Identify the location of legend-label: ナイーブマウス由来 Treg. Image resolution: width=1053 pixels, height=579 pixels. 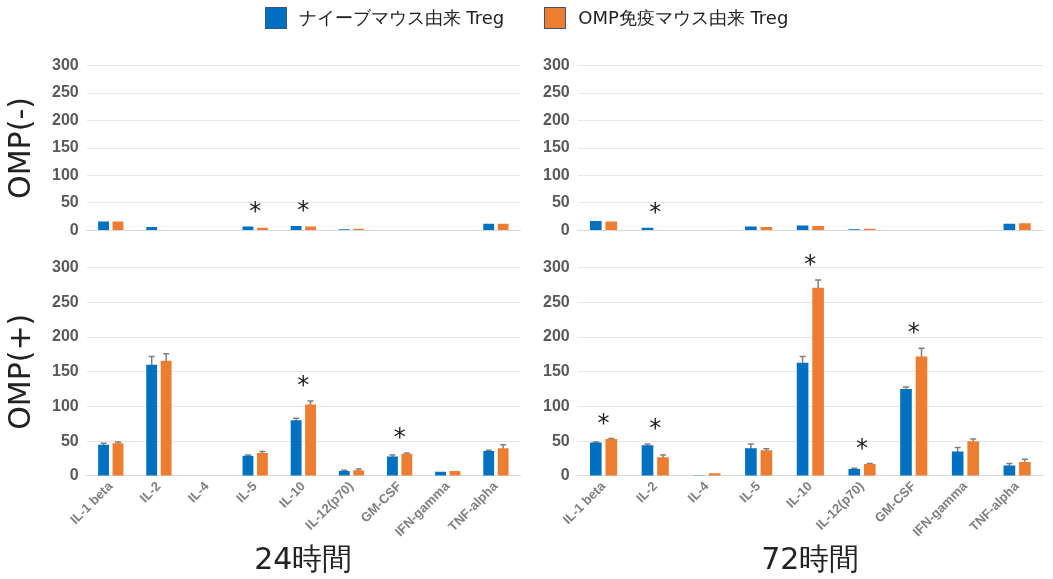
(401, 18).